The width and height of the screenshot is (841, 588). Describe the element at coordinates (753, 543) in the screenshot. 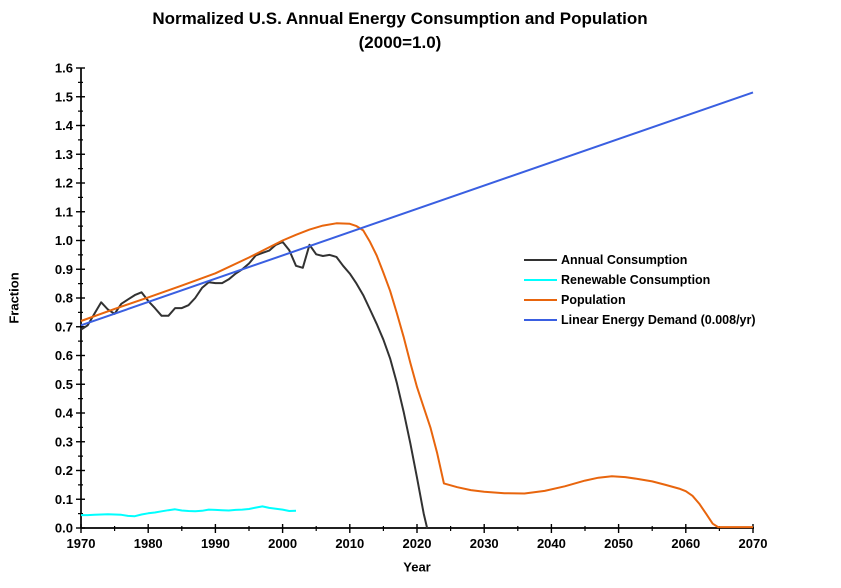

I see `x-tick-label: 2070` at that location.